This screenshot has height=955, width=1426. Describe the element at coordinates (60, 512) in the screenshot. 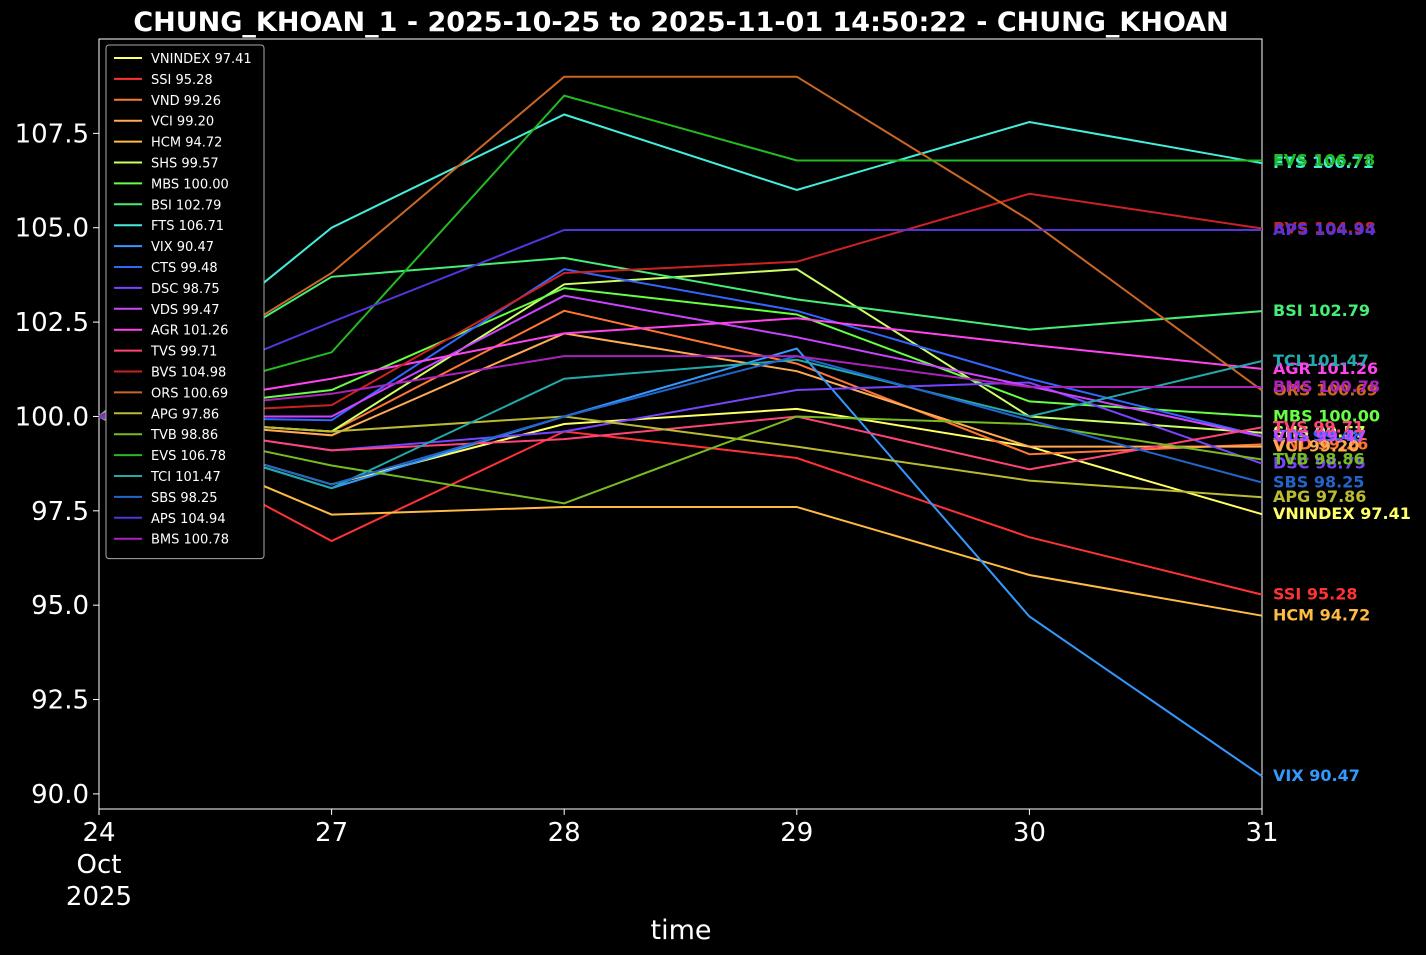

I see `y-tick-label: 97.5` at that location.